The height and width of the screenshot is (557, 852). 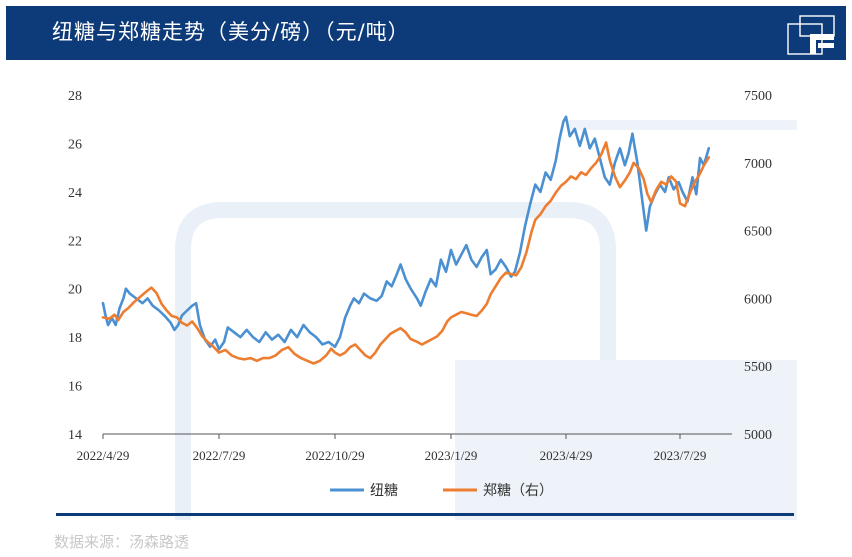 I want to click on y-left-tick-label: 28, so click(x=75, y=96).